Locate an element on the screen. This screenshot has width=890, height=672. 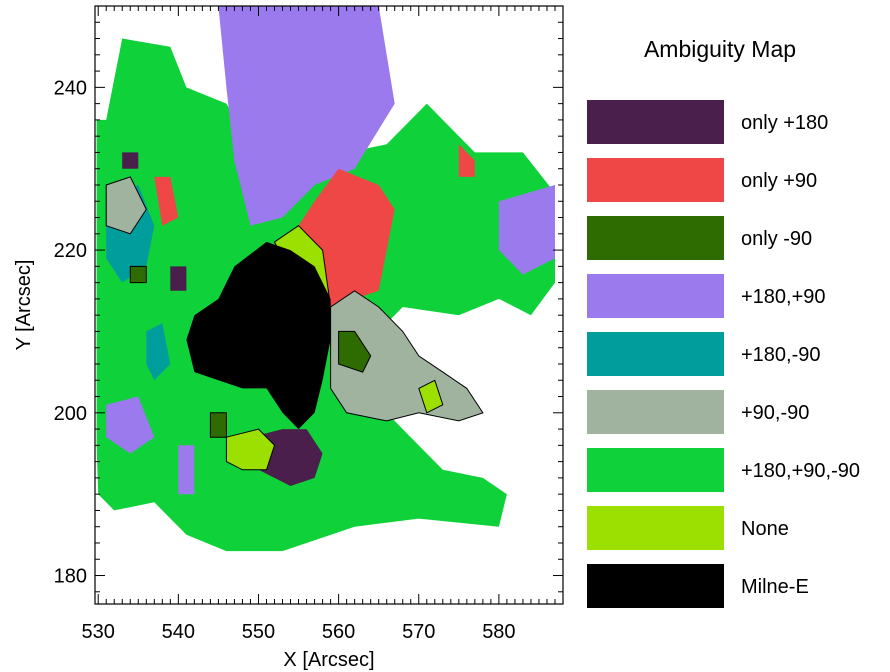
y-axis-label: Y [Arcsec] is located at coordinates (24, 305).